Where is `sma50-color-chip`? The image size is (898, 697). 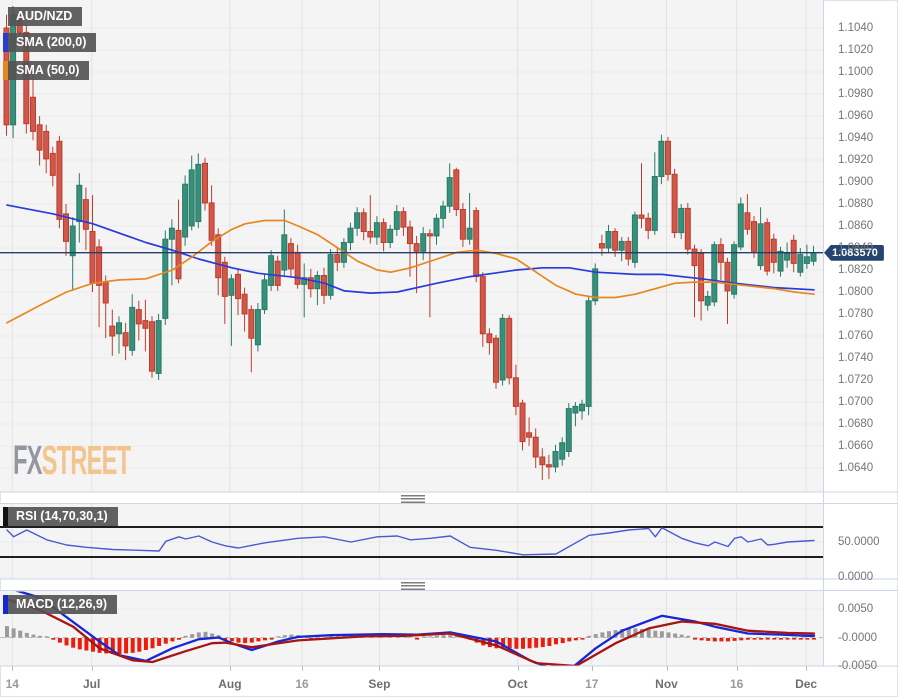 sma50-color-chip is located at coordinates (5, 70).